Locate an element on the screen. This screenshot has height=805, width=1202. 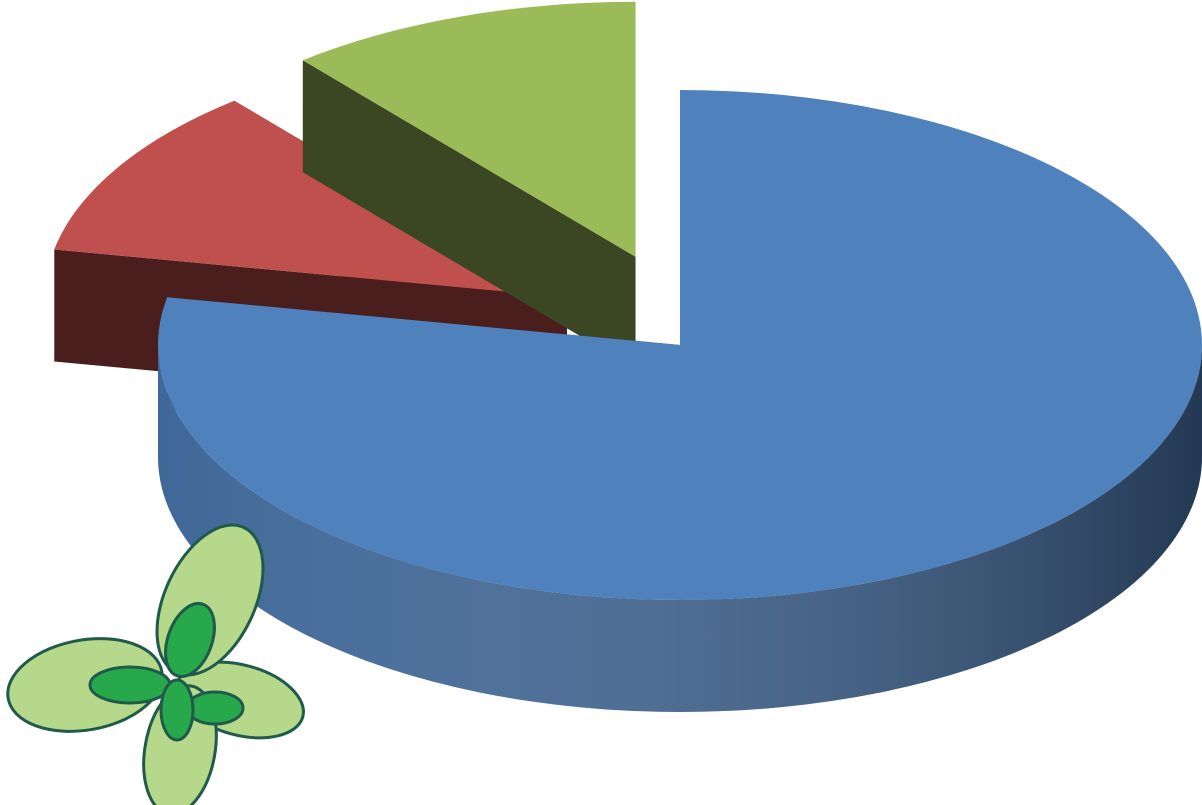
slice-wall is located at coordinates (469, 214).